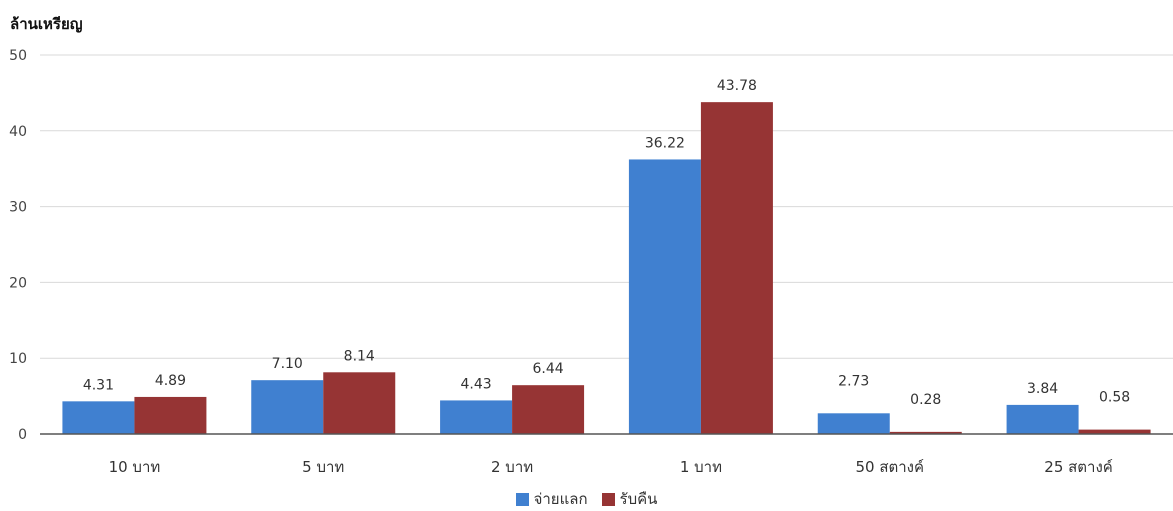  Describe the element at coordinates (18, 208) in the screenshot. I see `y-tick-label: 30` at that location.